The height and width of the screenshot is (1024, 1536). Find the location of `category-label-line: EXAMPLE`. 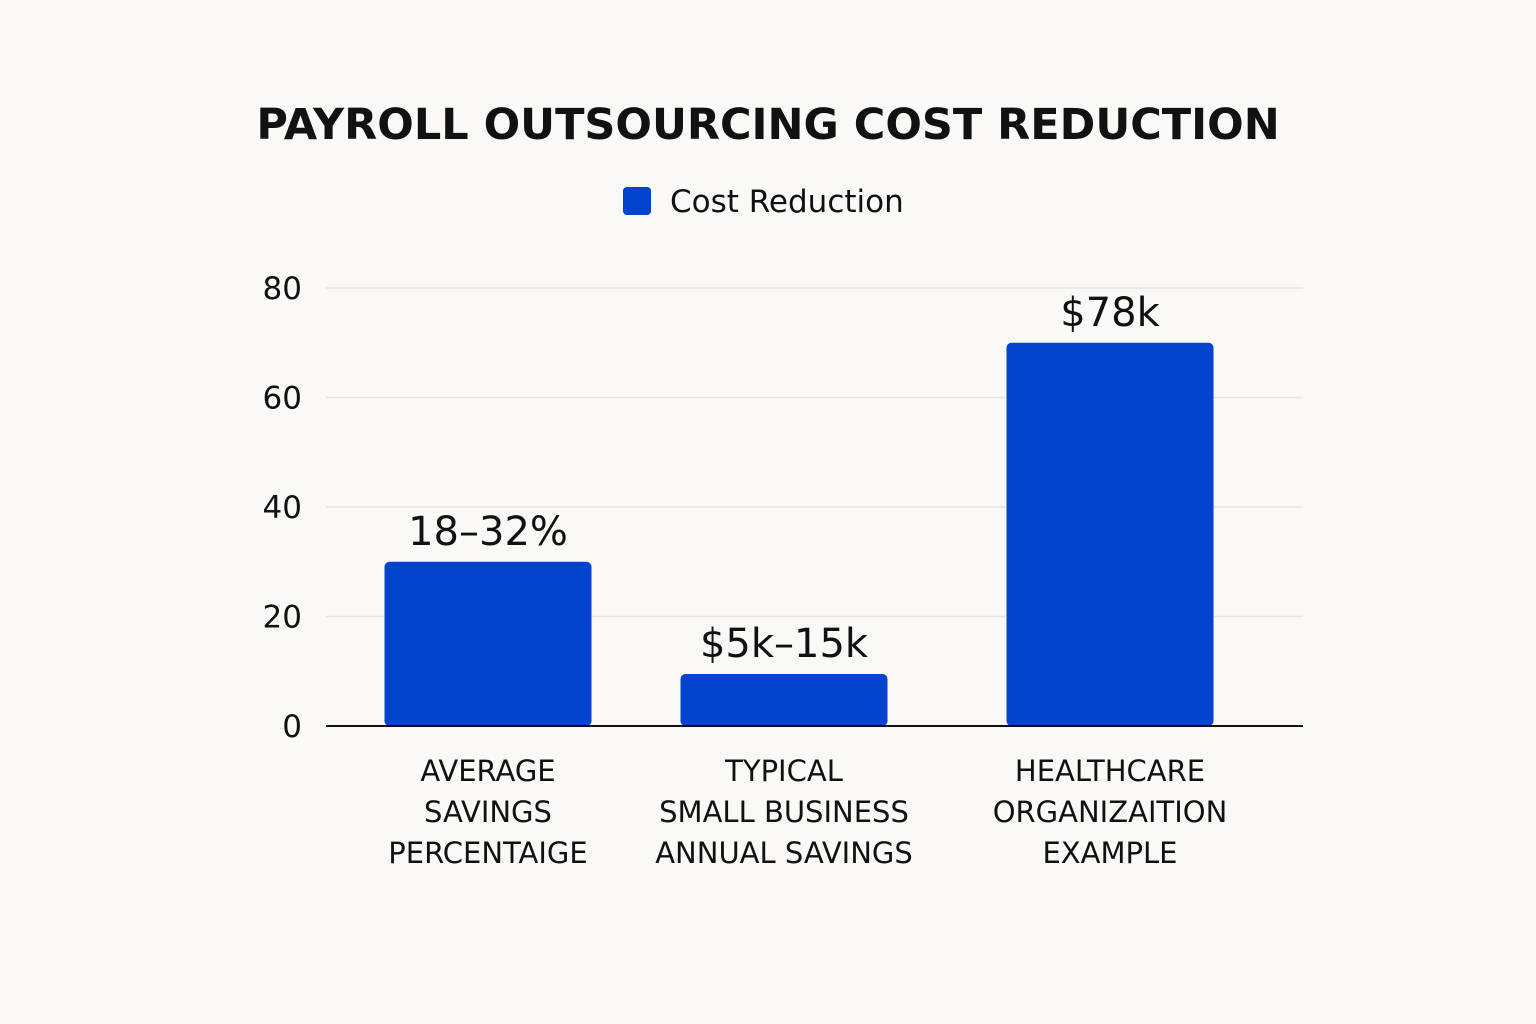

category-label-line: EXAMPLE is located at coordinates (1109, 853).